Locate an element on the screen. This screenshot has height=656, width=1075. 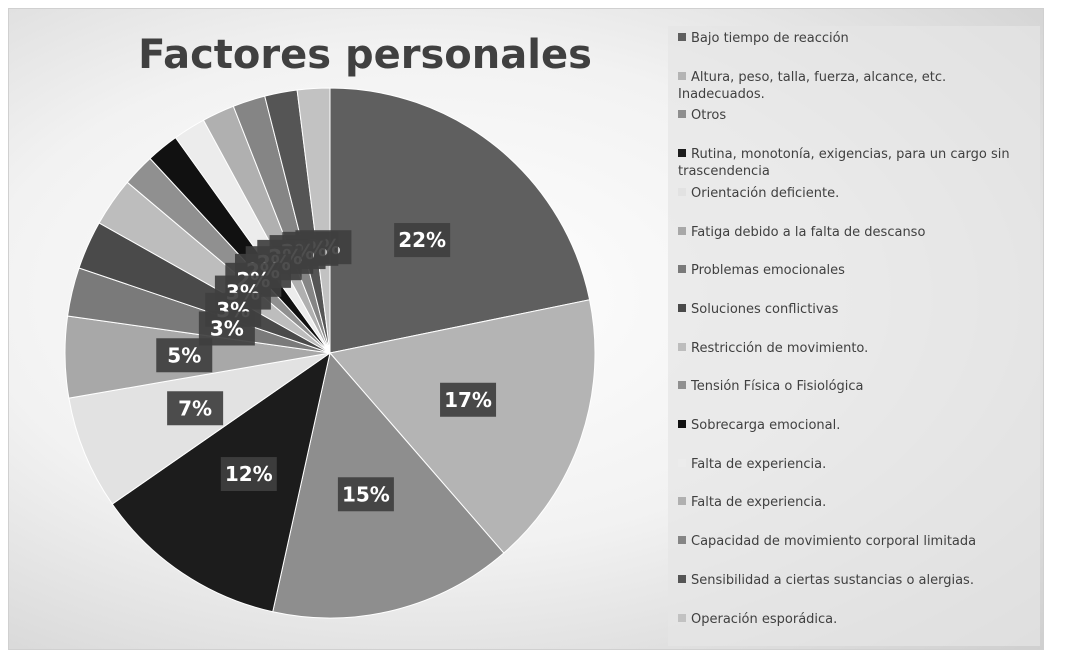
data-label: 5% is located at coordinates (184, 355).